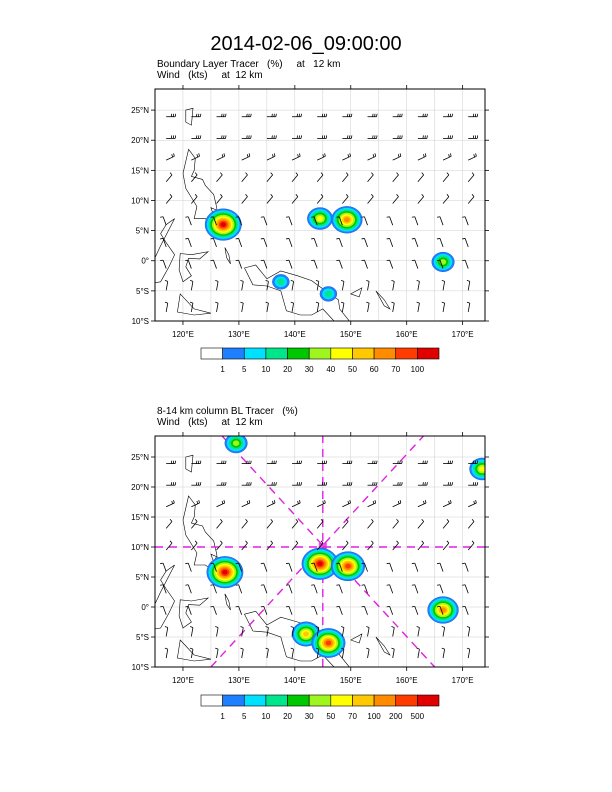 The width and height of the screenshot is (612, 792). What do you see at coordinates (227, 411) in the screenshot?
I see `panel-2-label-line1: 8-14 km column BL Tracer (%)` at bounding box center [227, 411].